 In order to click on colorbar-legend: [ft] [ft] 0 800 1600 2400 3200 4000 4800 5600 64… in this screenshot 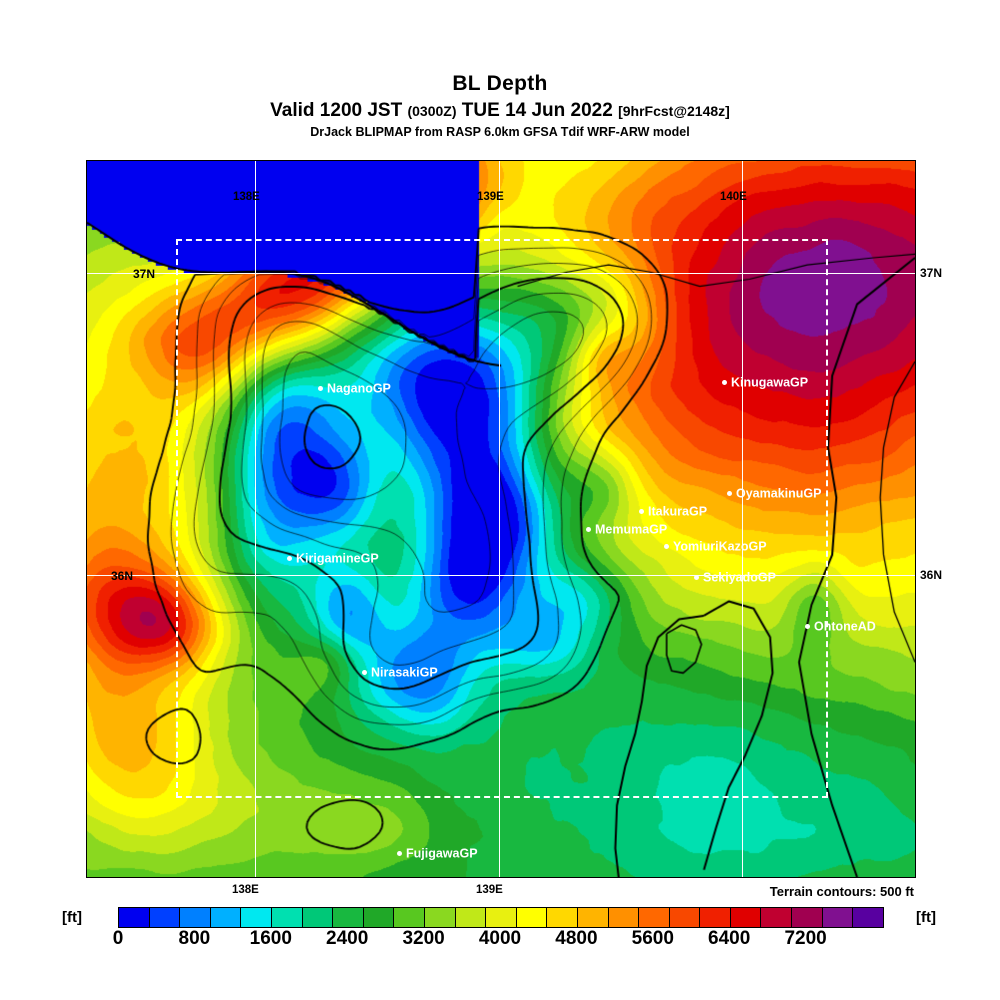, I will do `click(500, 933)`.